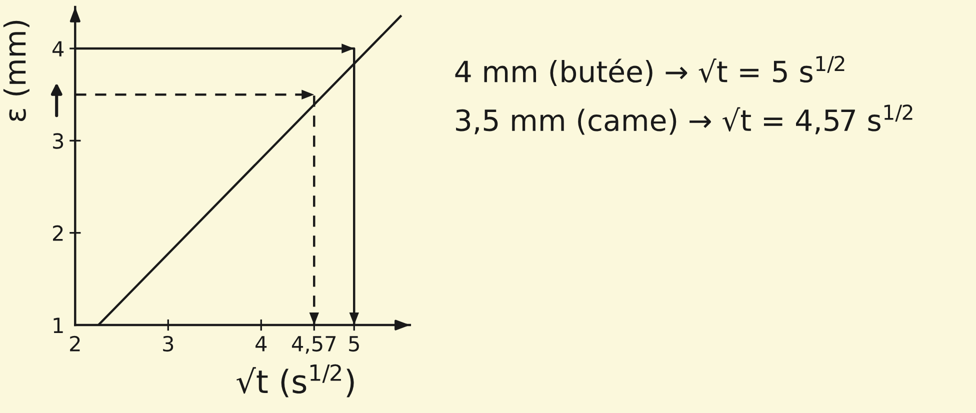 The image size is (976, 413). What do you see at coordinates (58, 141) in the screenshot?
I see `y-tick-label: 3` at bounding box center [58, 141].